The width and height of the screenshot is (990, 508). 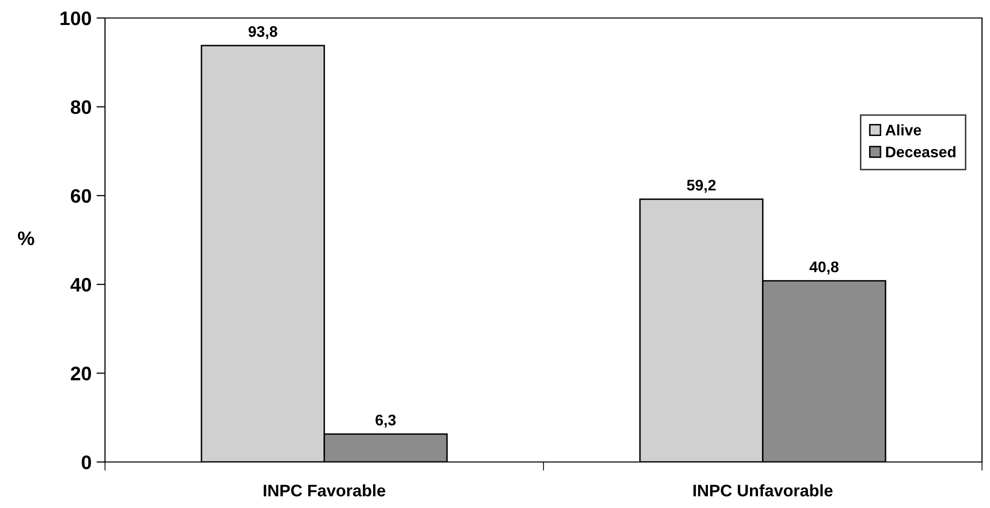 I want to click on y-tick-label: 100, so click(x=76, y=18).